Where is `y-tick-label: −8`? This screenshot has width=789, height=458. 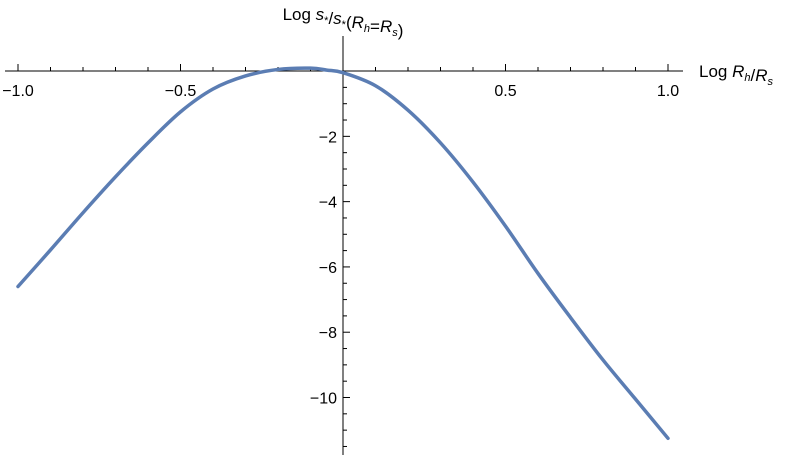 y-tick-label: −8 is located at coordinates (328, 333).